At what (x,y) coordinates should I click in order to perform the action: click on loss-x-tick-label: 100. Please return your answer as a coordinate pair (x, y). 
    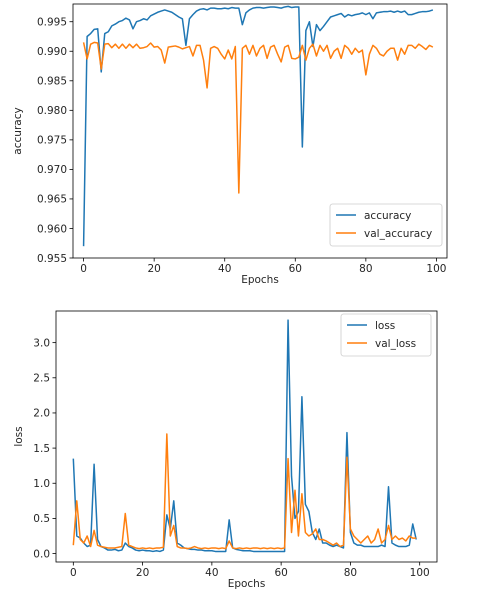
    Looking at the image, I should click on (420, 573).